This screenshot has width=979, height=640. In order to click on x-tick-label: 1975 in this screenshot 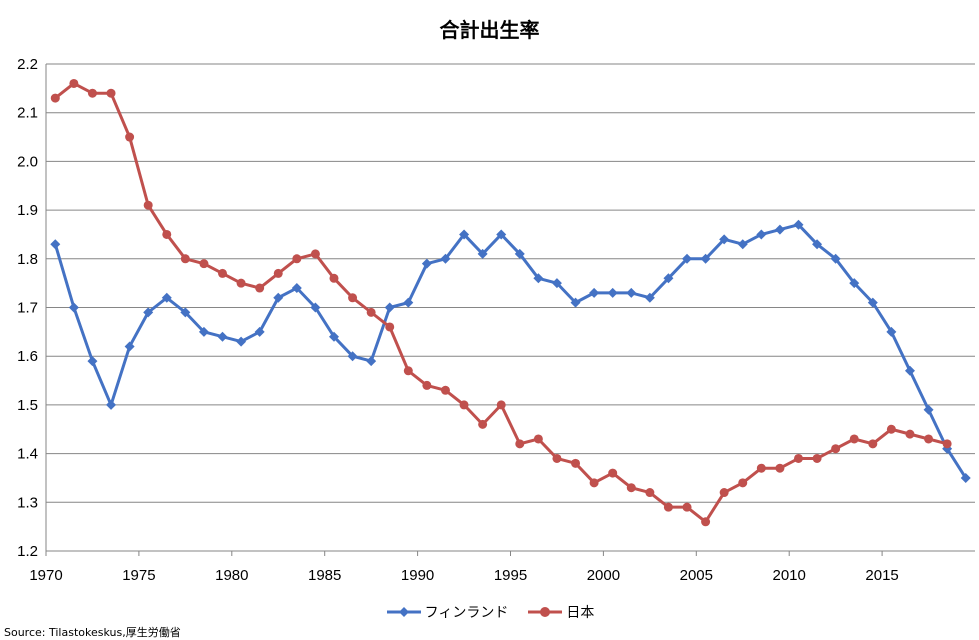, I will do `click(138, 575)`.